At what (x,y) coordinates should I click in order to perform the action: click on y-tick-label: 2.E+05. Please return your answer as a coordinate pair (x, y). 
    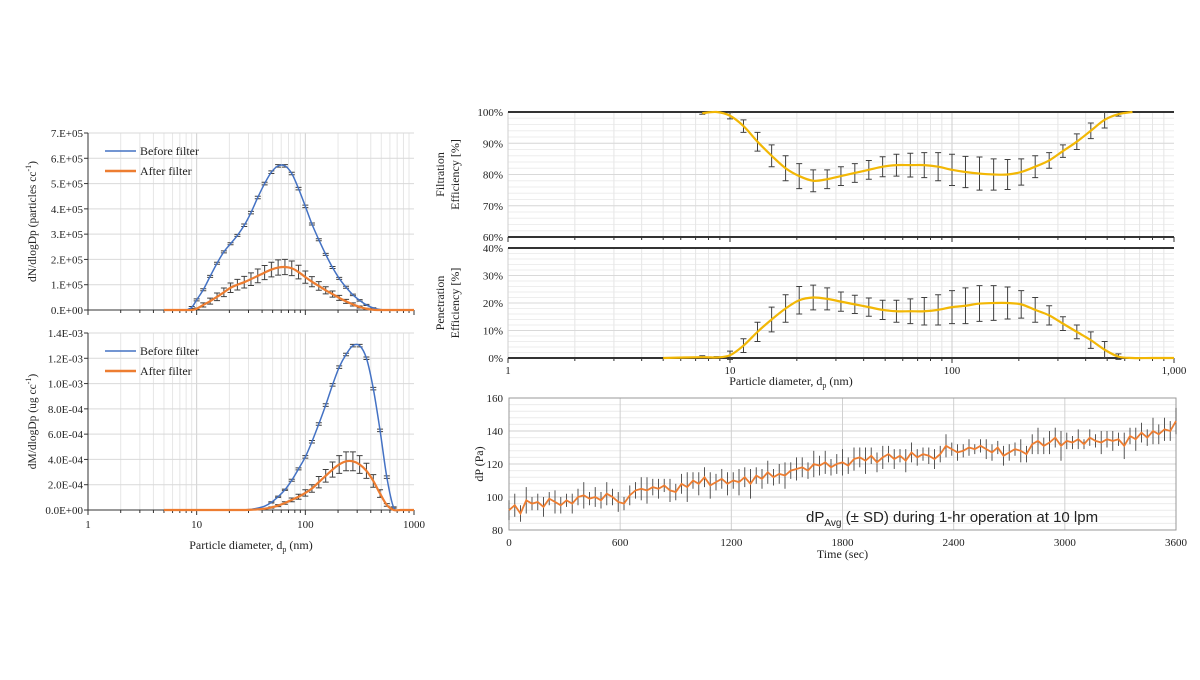
    Looking at the image, I should click on (67, 260).